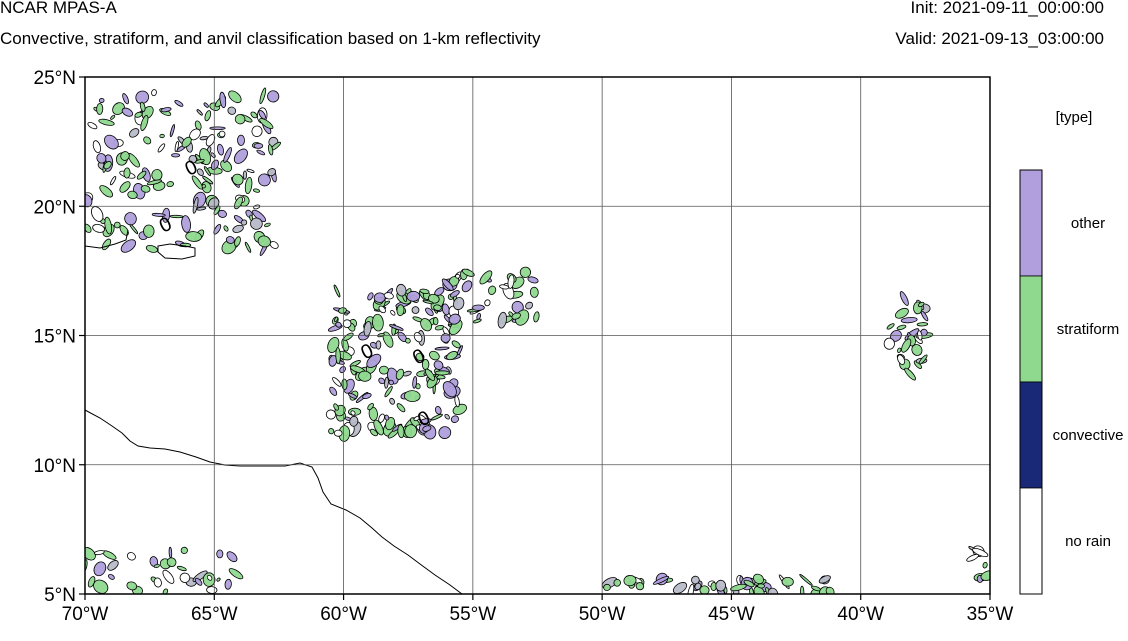  What do you see at coordinates (731, 614) in the screenshot?
I see `x-tick-label: 45°W` at bounding box center [731, 614].